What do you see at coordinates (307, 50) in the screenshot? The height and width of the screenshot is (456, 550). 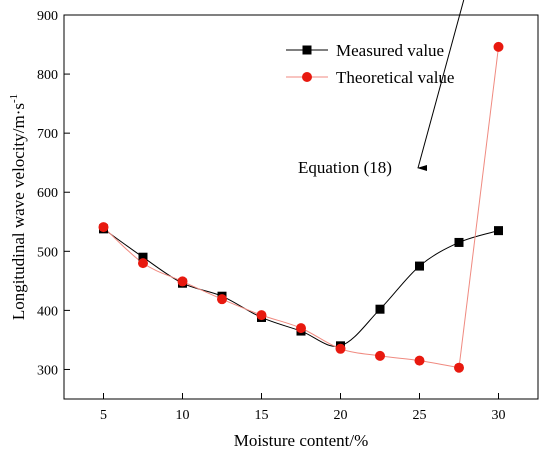 I see `legend-marker-measured` at bounding box center [307, 50].